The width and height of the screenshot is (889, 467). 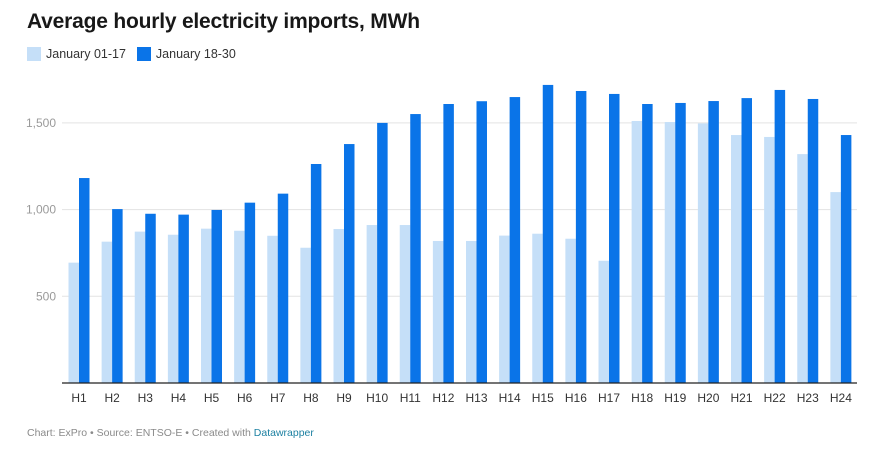 I want to click on legend-item-january-01-17: January 01-17, so click(x=76, y=54).